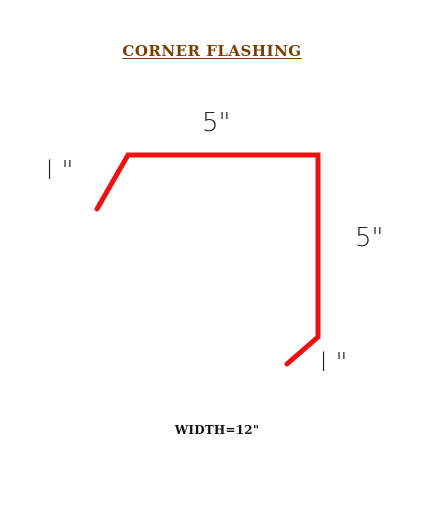 This screenshot has height=509, width=424. Describe the element at coordinates (60, 171) in the screenshot. I see `left-lip-dimension-label: l "` at that location.